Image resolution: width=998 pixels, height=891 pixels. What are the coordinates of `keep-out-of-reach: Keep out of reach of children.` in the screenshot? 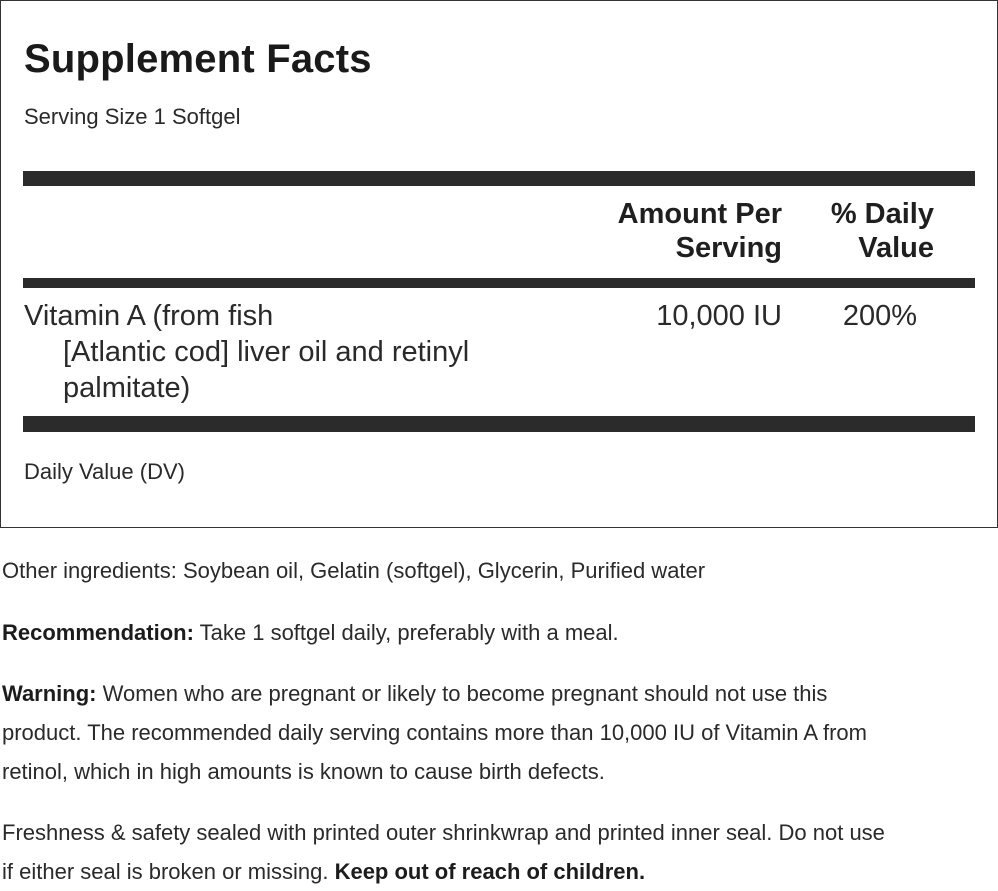 It's located at (490, 871).